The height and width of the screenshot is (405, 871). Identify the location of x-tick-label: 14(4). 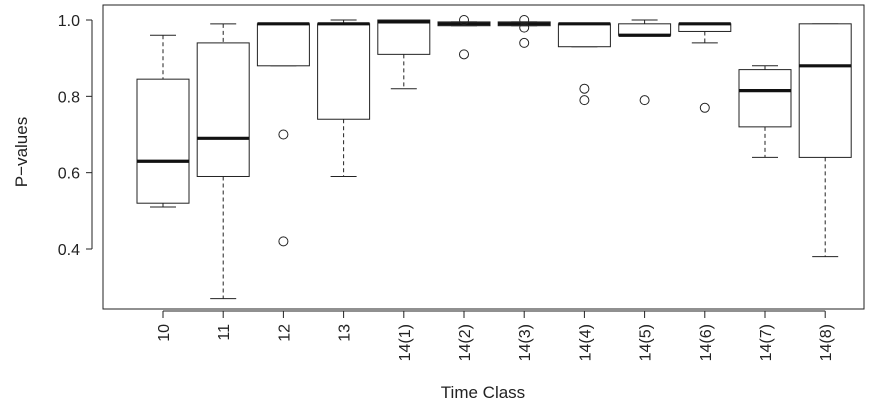
(585, 342).